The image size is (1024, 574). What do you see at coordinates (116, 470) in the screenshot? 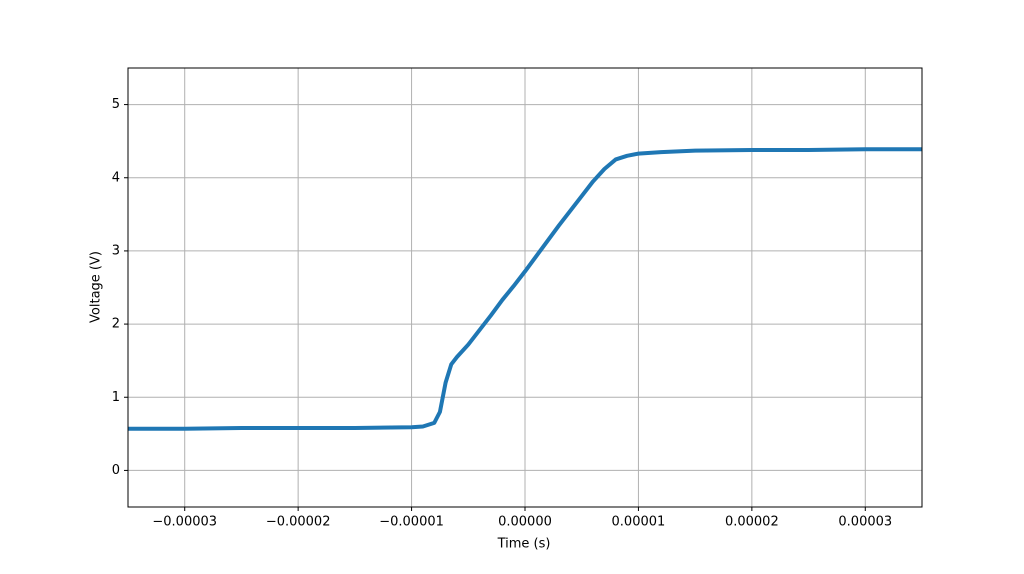
I see `y-tick-label: 0` at bounding box center [116, 470].